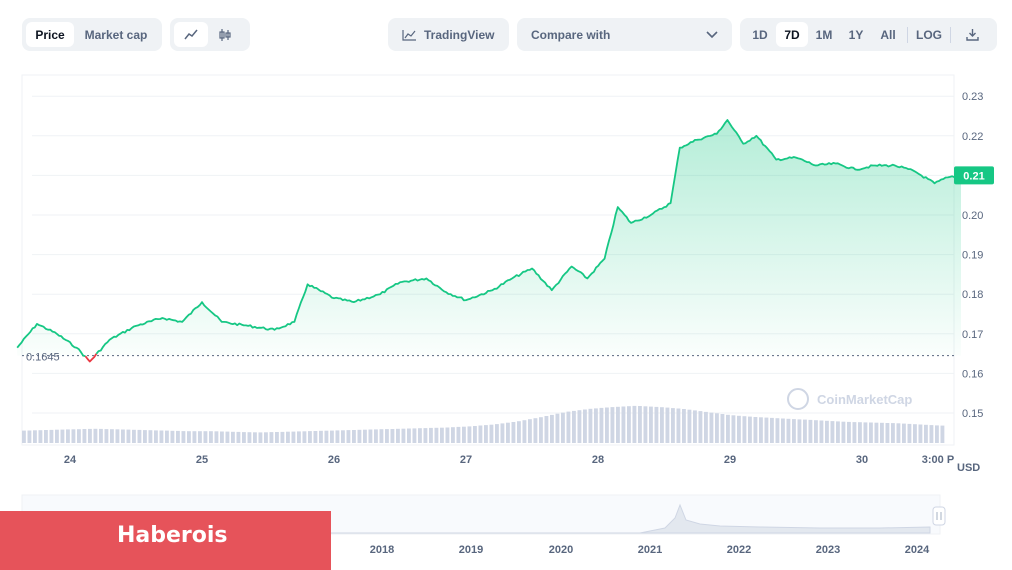 This screenshot has width=1012, height=570. What do you see at coordinates (824, 34) in the screenshot?
I see `range-1m: 1M` at bounding box center [824, 34].